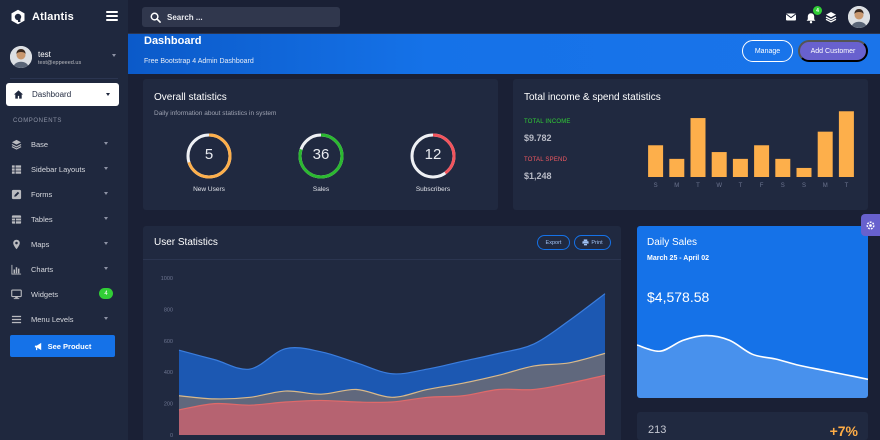 This screenshot has width=880, height=440. I want to click on manage-button: Manage, so click(767, 51).